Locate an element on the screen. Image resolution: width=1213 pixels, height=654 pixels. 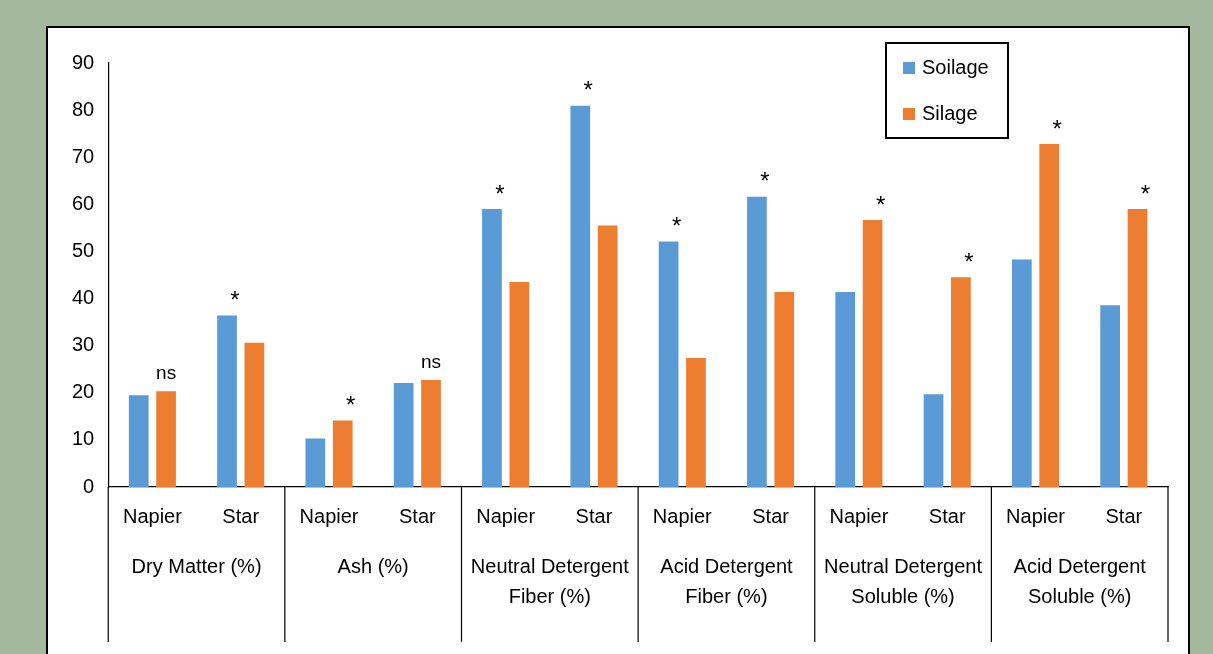
y-tick-label: 50 is located at coordinates (83, 249).